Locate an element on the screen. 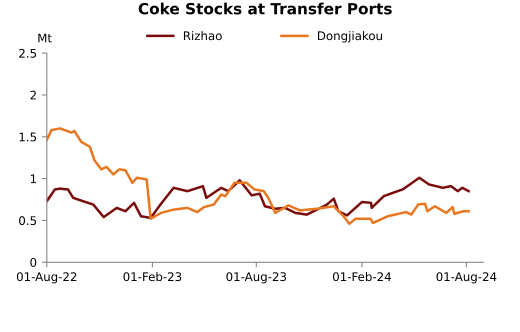  y-tick-label: 0 is located at coordinates (33, 262).